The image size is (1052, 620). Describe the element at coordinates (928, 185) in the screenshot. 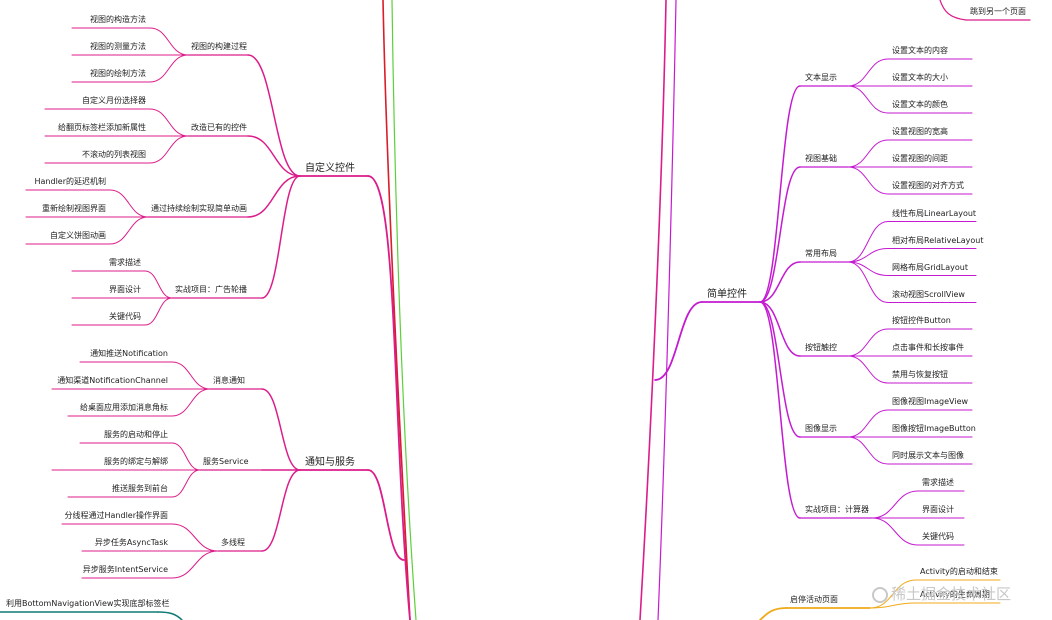

I see `leaf-node: 设置视图的对齐方式` at that location.